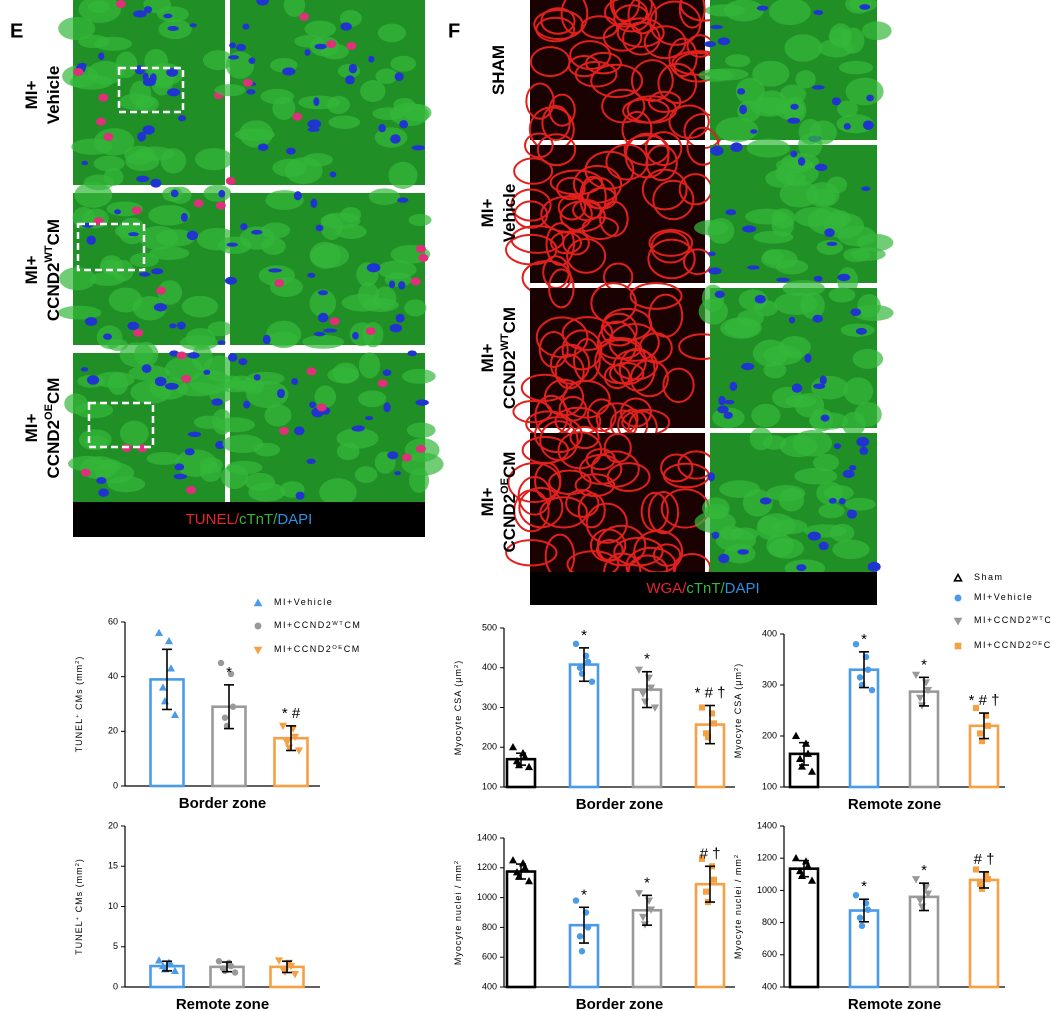  Describe the element at coordinates (723, 588) in the screenshot. I see `text-part: /` at that location.